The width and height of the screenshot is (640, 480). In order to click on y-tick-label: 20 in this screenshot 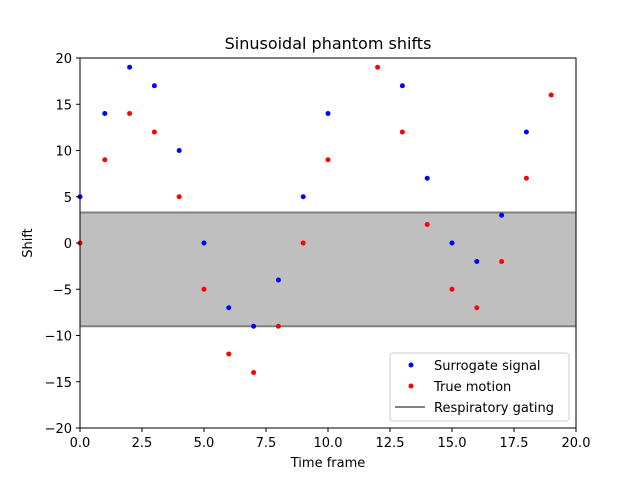, I will do `click(63, 59)`.